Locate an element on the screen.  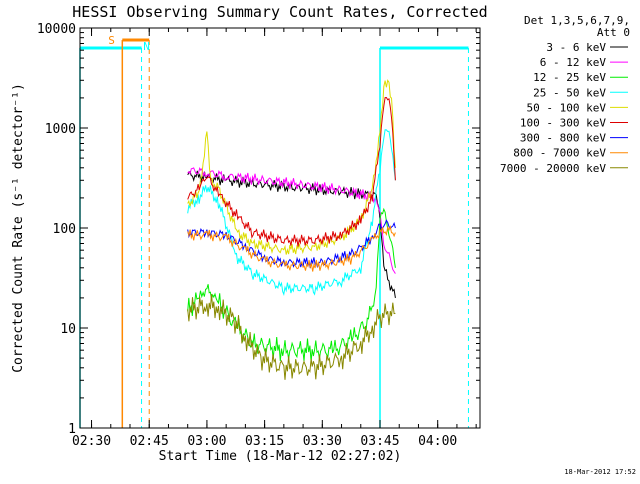
legend-entry: 7000 - 20000 keV is located at coordinates (553, 168).